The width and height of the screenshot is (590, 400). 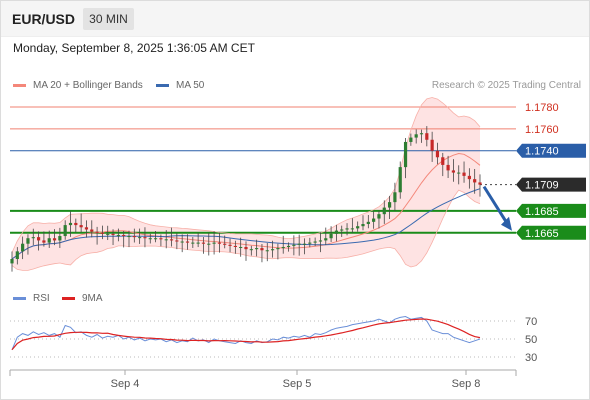 What do you see at coordinates (542, 152) in the screenshot?
I see `pivot-label: 1.1740` at bounding box center [542, 152].